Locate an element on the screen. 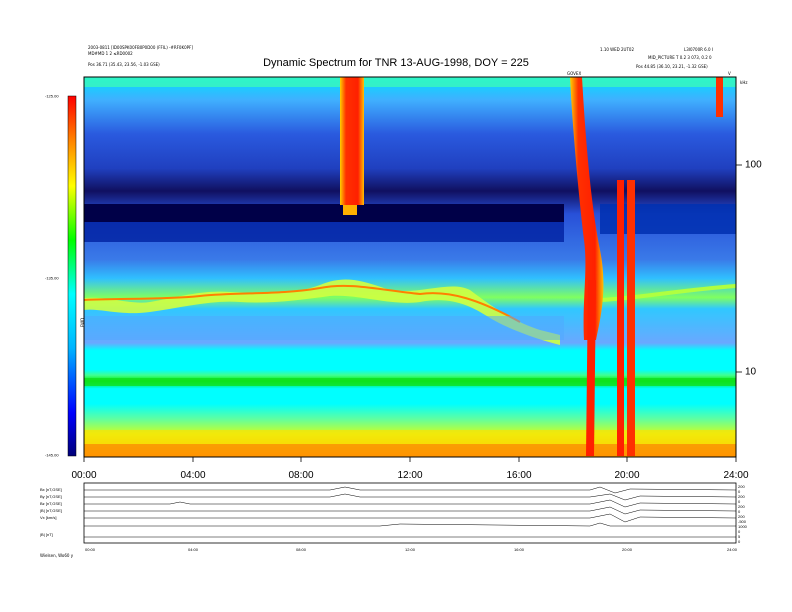 The image size is (792, 612). header-info-left-3: Pos 36.71 (35.43, 23.56, -1.03 GSE) is located at coordinates (124, 64).